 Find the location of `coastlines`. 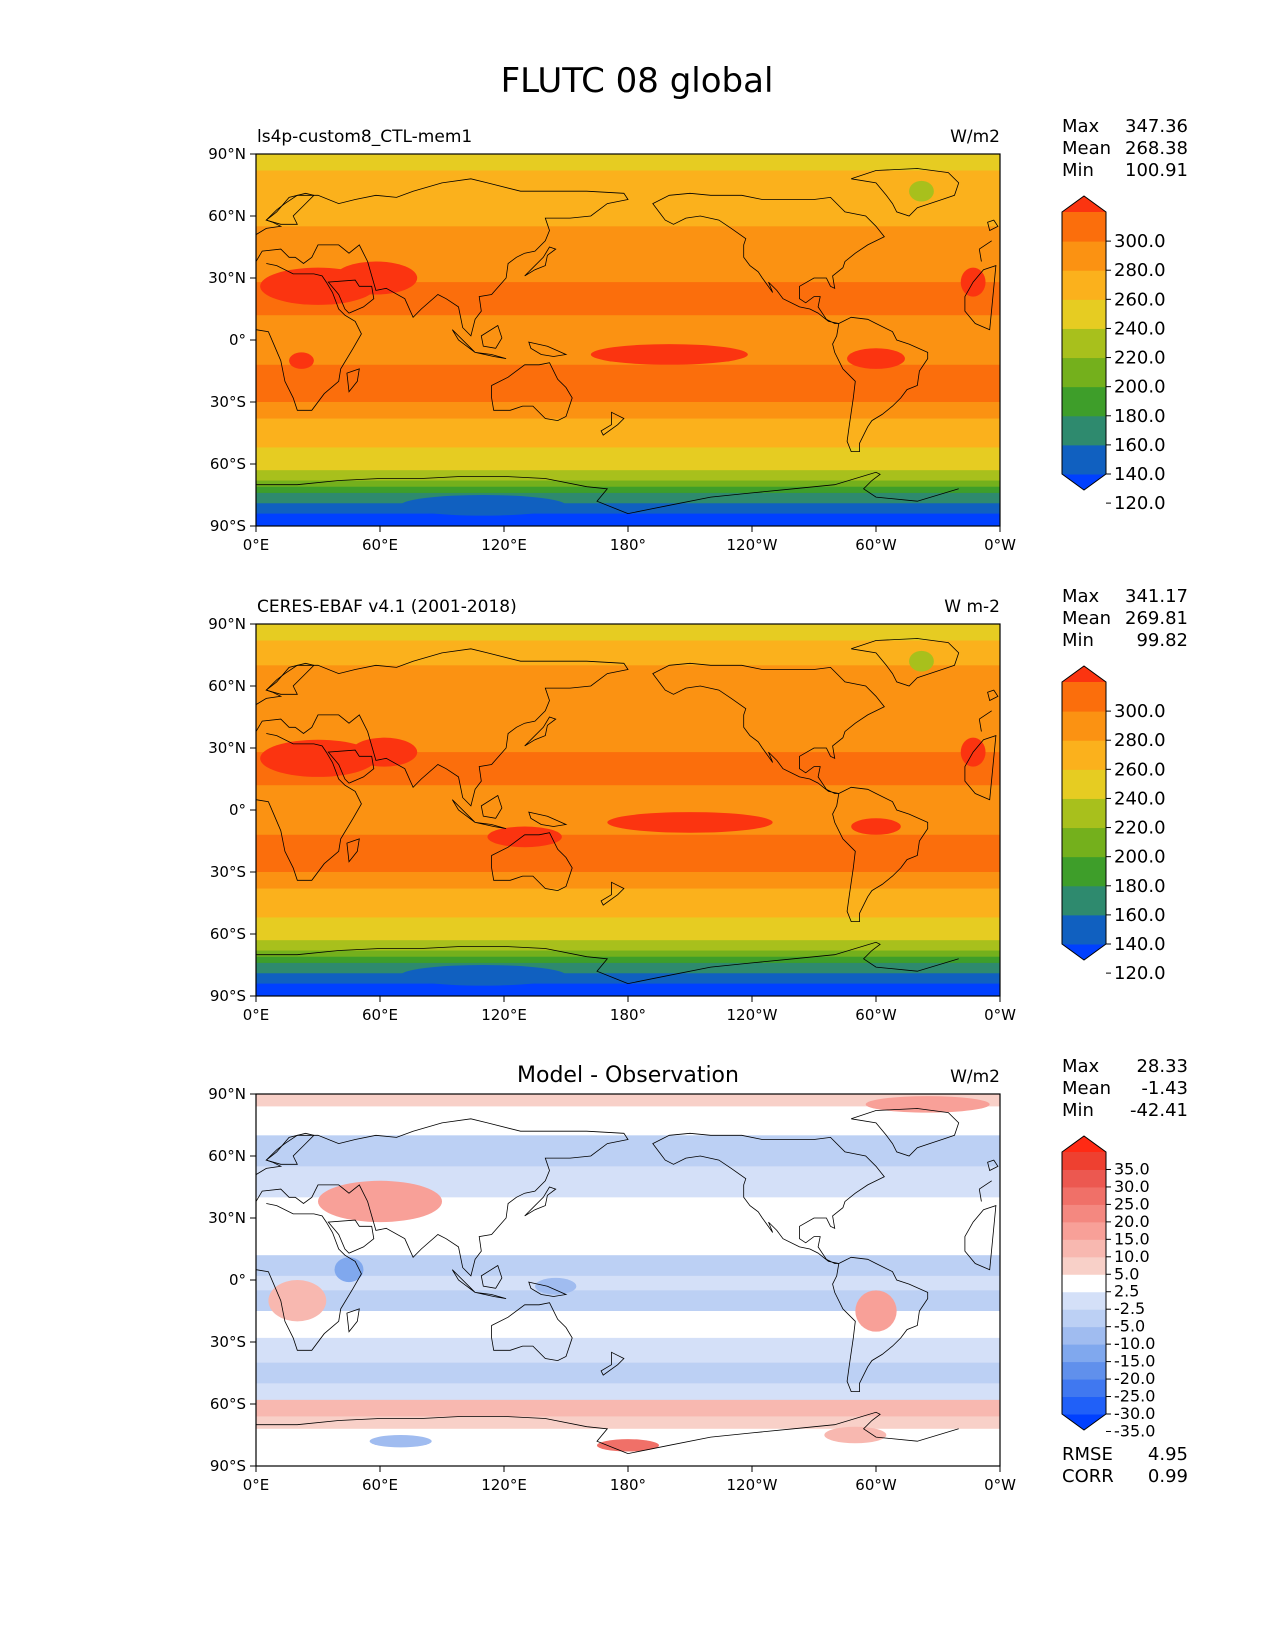

coastlines is located at coordinates (627, 1281).